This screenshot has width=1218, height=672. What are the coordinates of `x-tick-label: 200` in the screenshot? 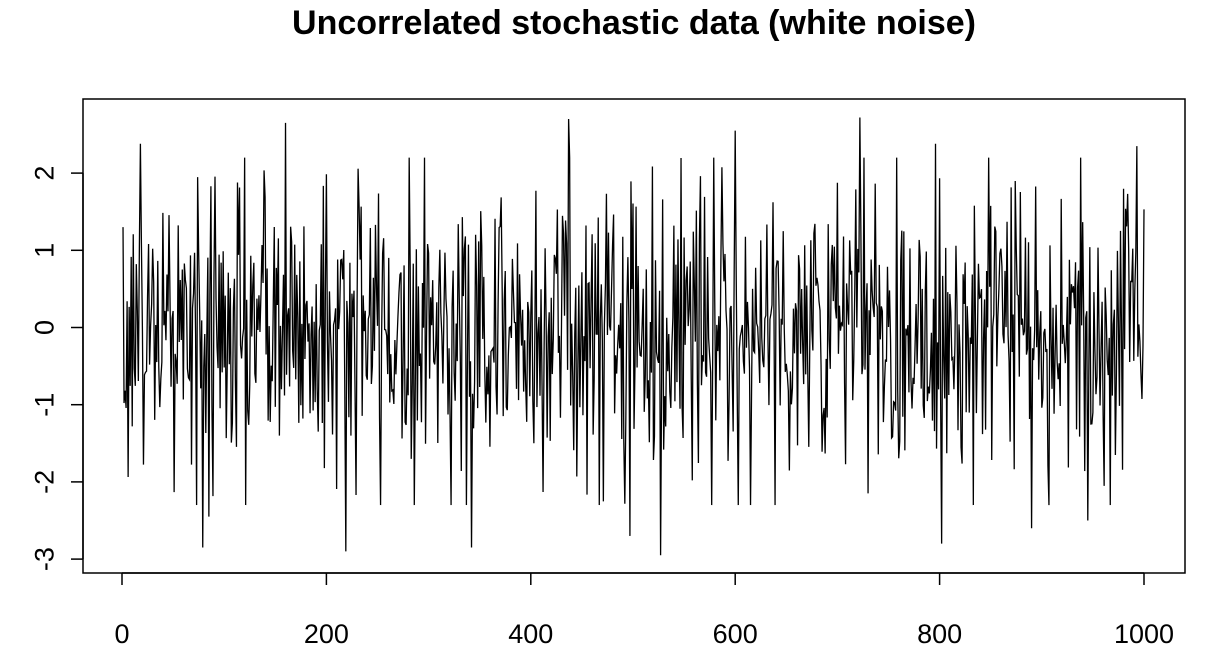 It's located at (326, 634).